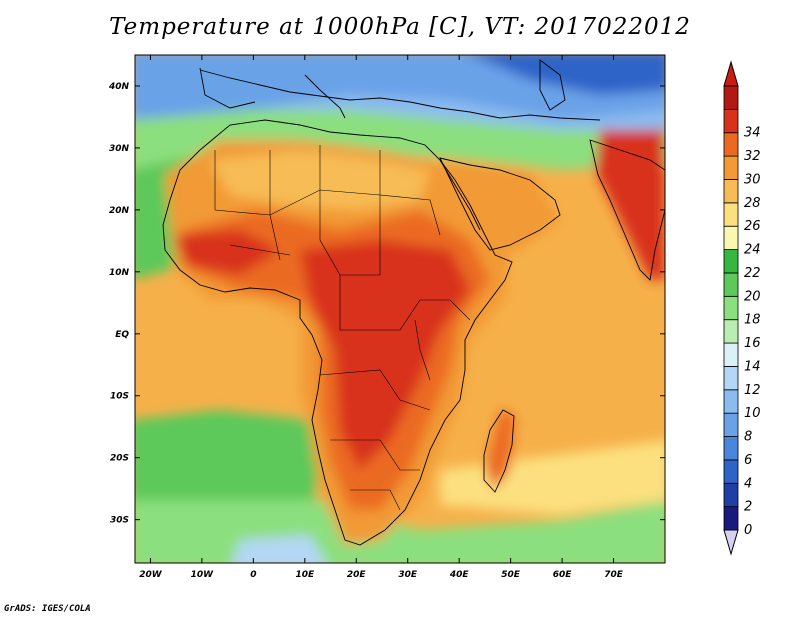 Image resolution: width=800 pixels, height=618 pixels. I want to click on colorbar-label: 34, so click(752, 133).